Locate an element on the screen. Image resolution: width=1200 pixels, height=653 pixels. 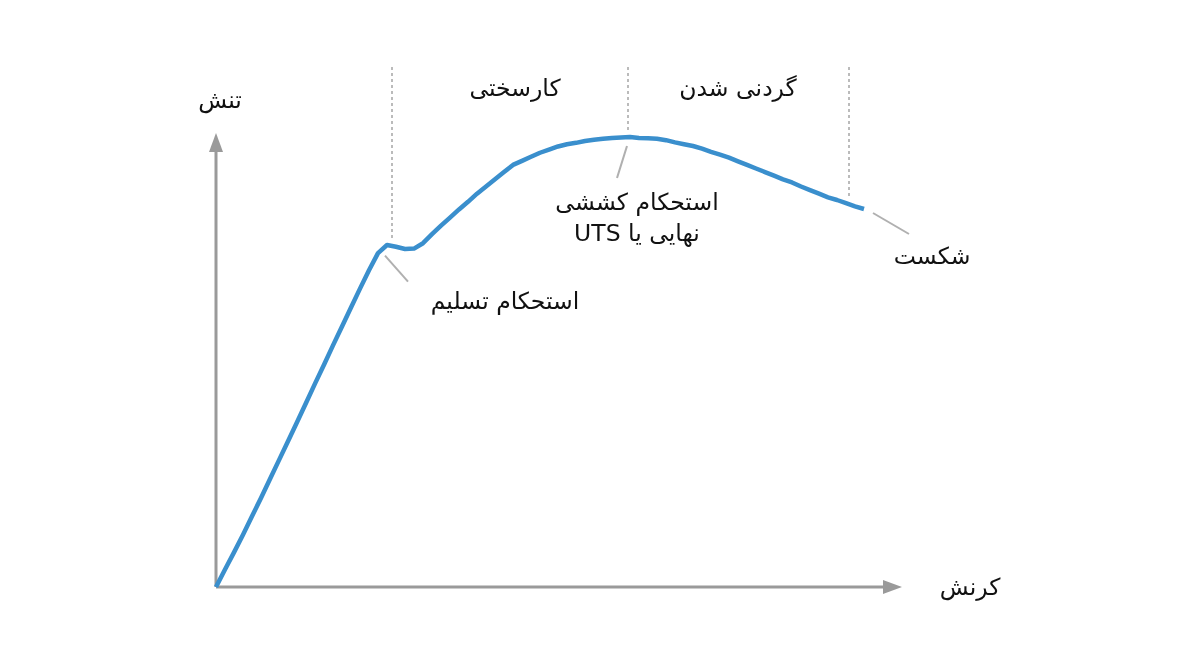
annotation: کارسختی is located at coordinates (515, 88).